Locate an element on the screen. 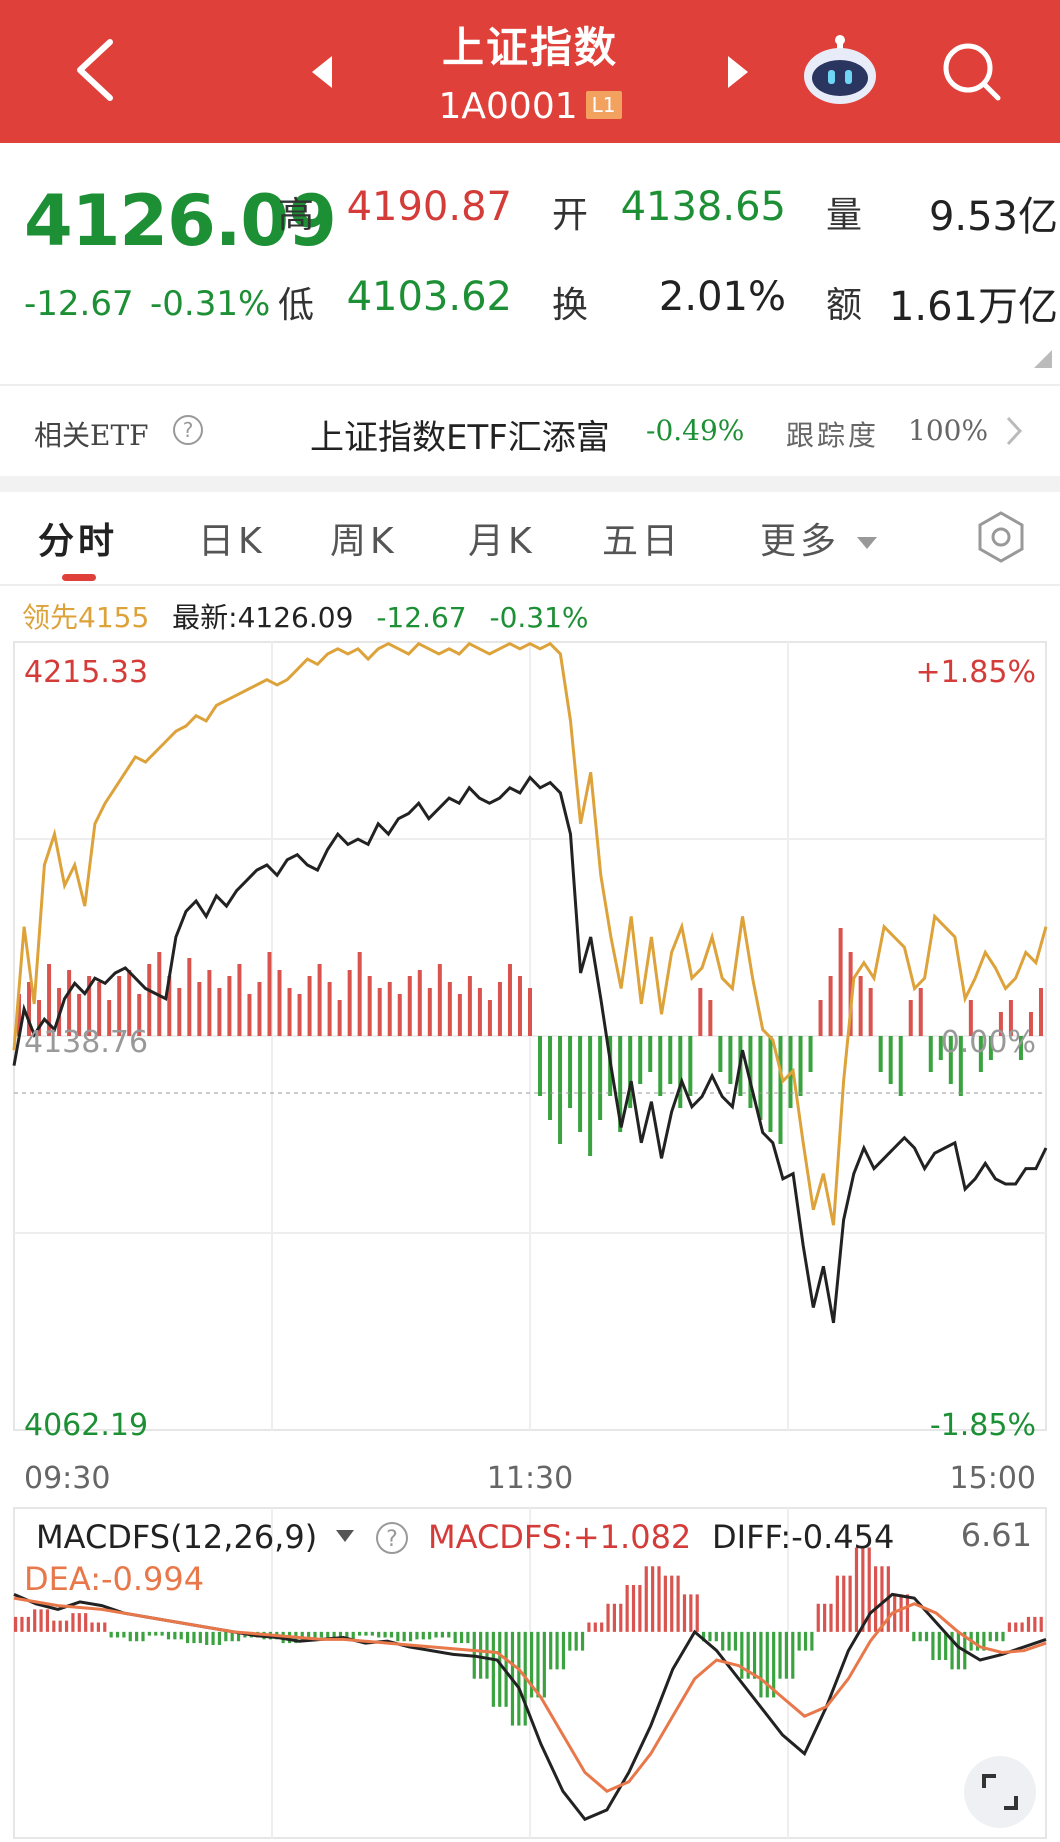 The image size is (1060, 1842). fullscreen-button is located at coordinates (1000, 1792).